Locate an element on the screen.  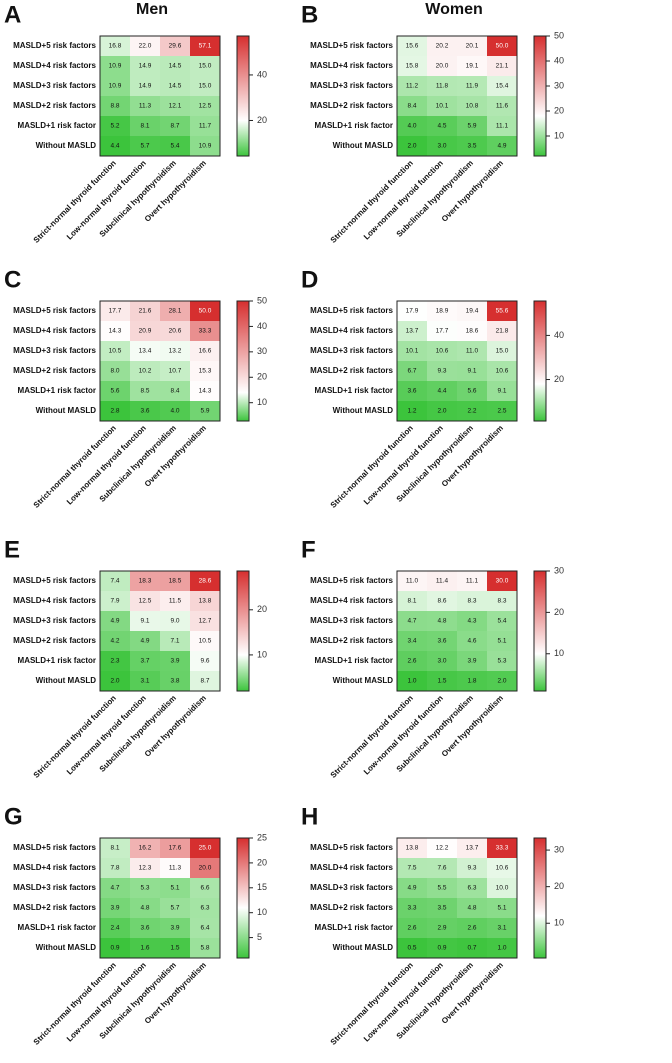
cell-label: 2.0 is located at coordinates (501, 681).